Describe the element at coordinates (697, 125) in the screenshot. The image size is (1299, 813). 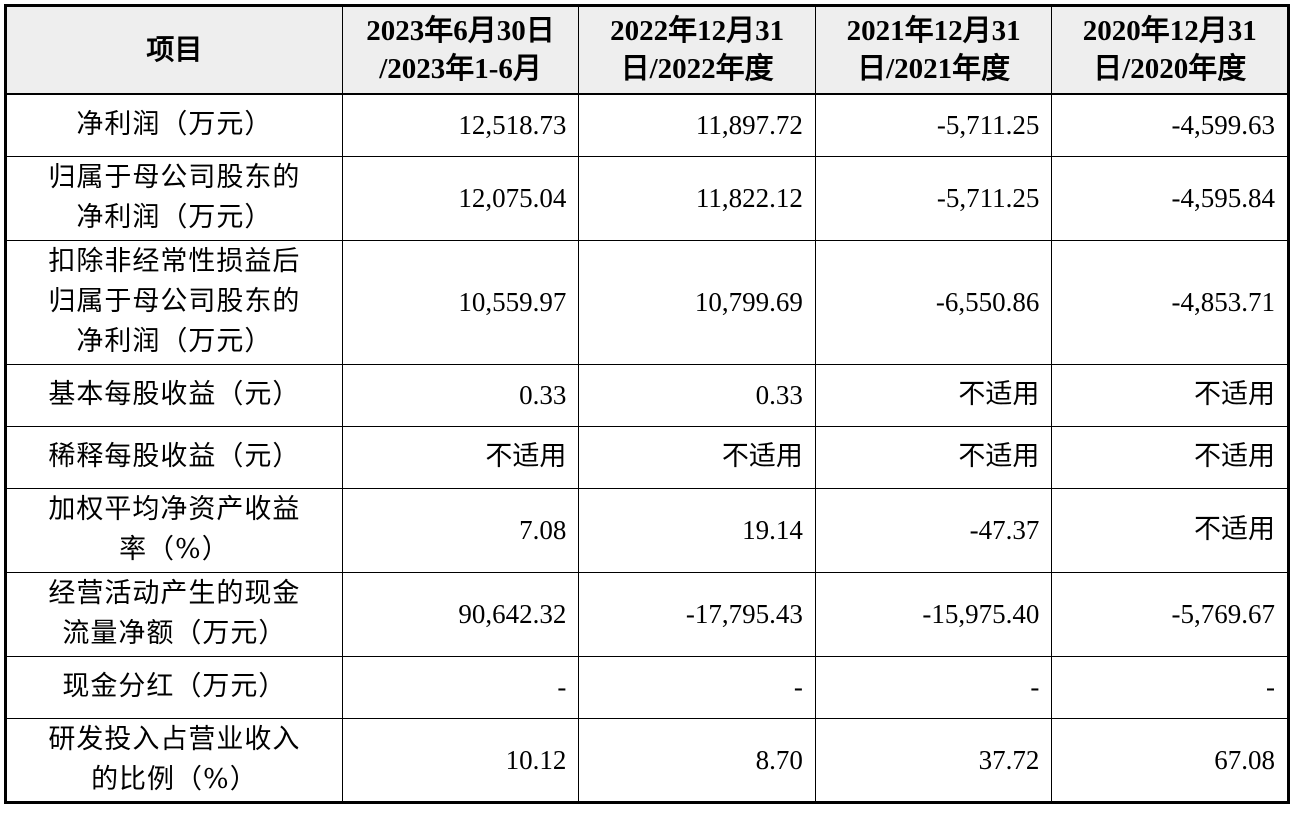
I see `table-cell: 11,897.72` at that location.